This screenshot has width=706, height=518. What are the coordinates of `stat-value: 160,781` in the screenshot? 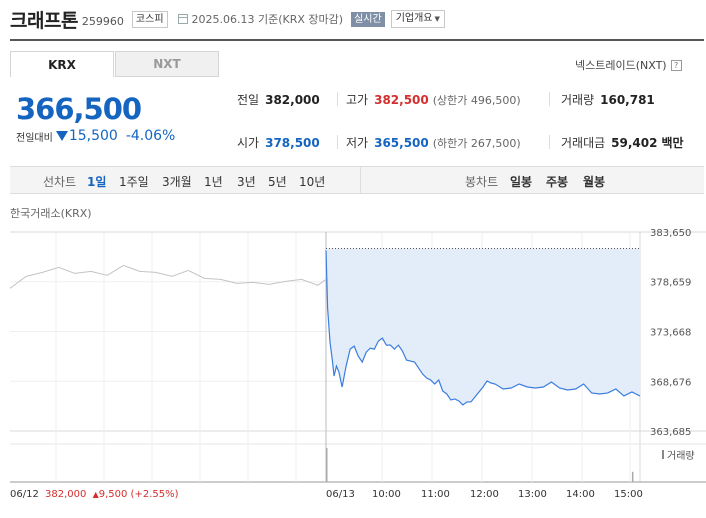 It's located at (627, 100).